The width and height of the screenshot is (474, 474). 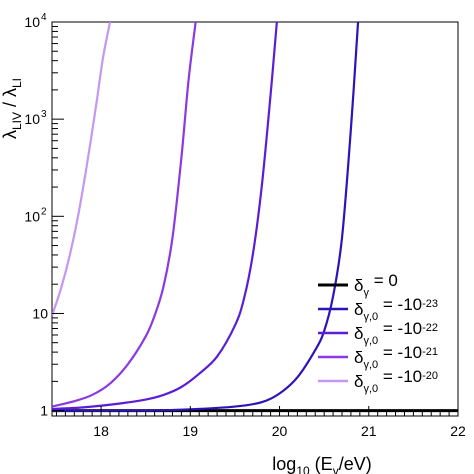 What do you see at coordinates (358, 285) in the screenshot?
I see `legend-name-base-0: δ` at bounding box center [358, 285].